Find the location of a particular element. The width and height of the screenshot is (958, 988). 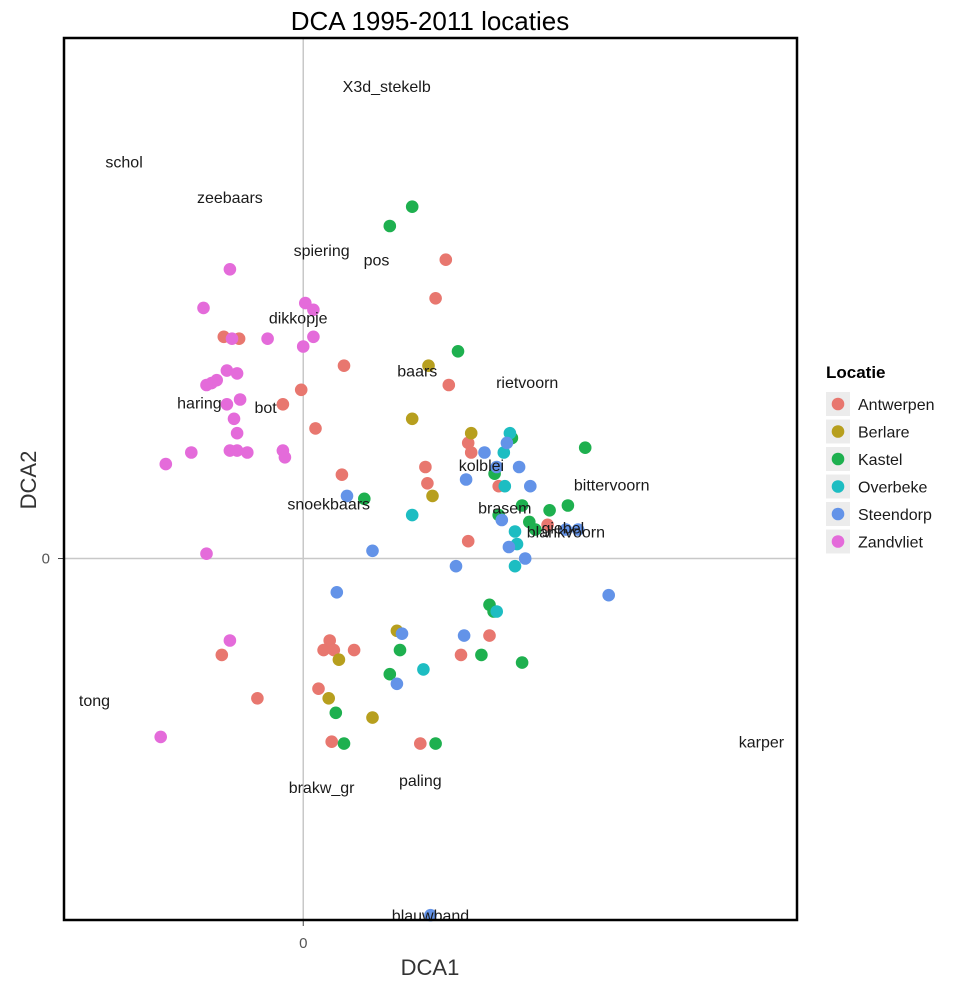

species-label: pos is located at coordinates (377, 261).